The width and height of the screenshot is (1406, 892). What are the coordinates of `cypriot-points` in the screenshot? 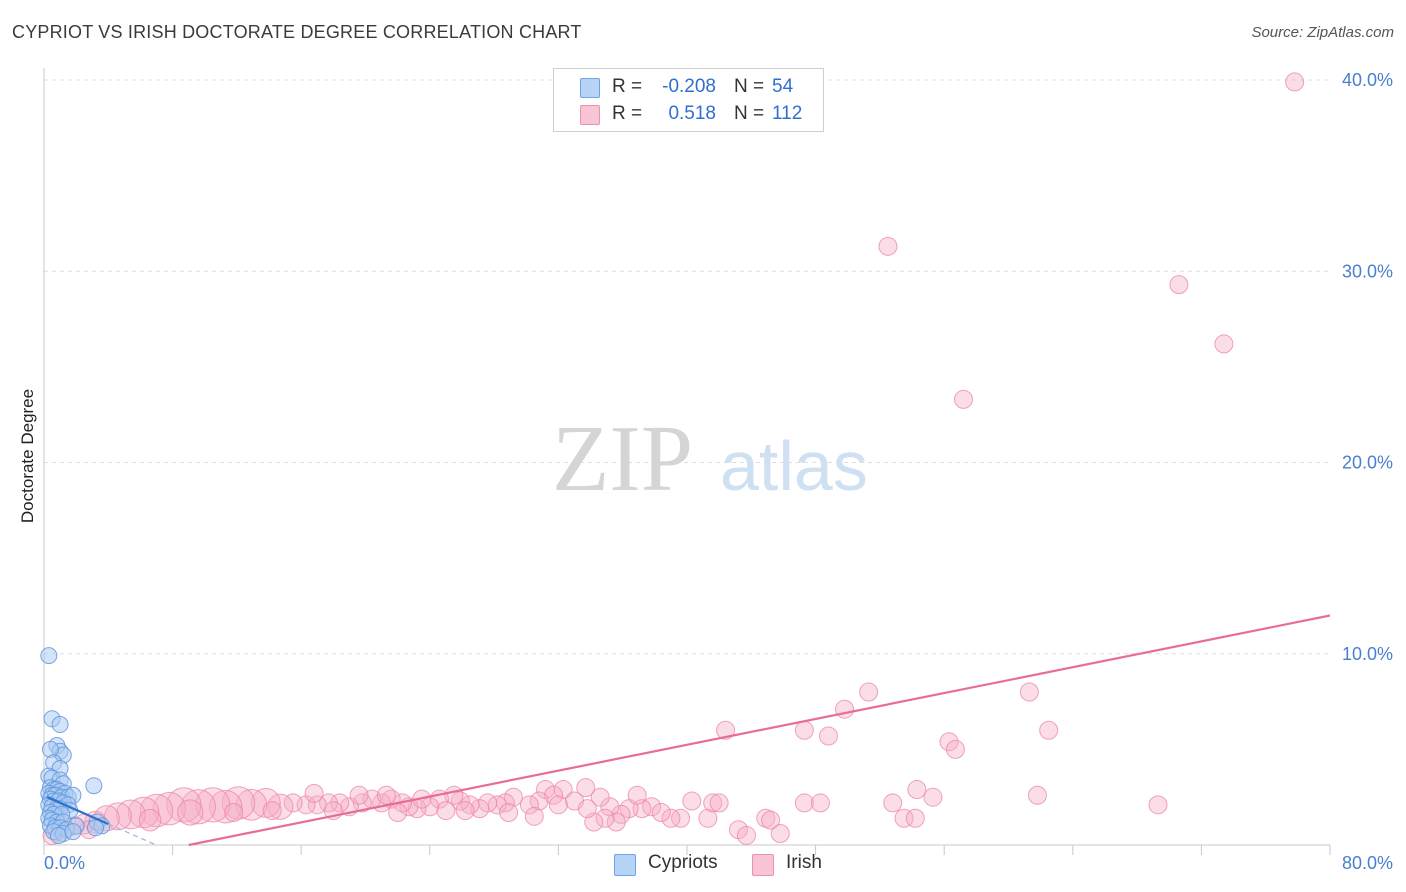 It's located at (75, 745).